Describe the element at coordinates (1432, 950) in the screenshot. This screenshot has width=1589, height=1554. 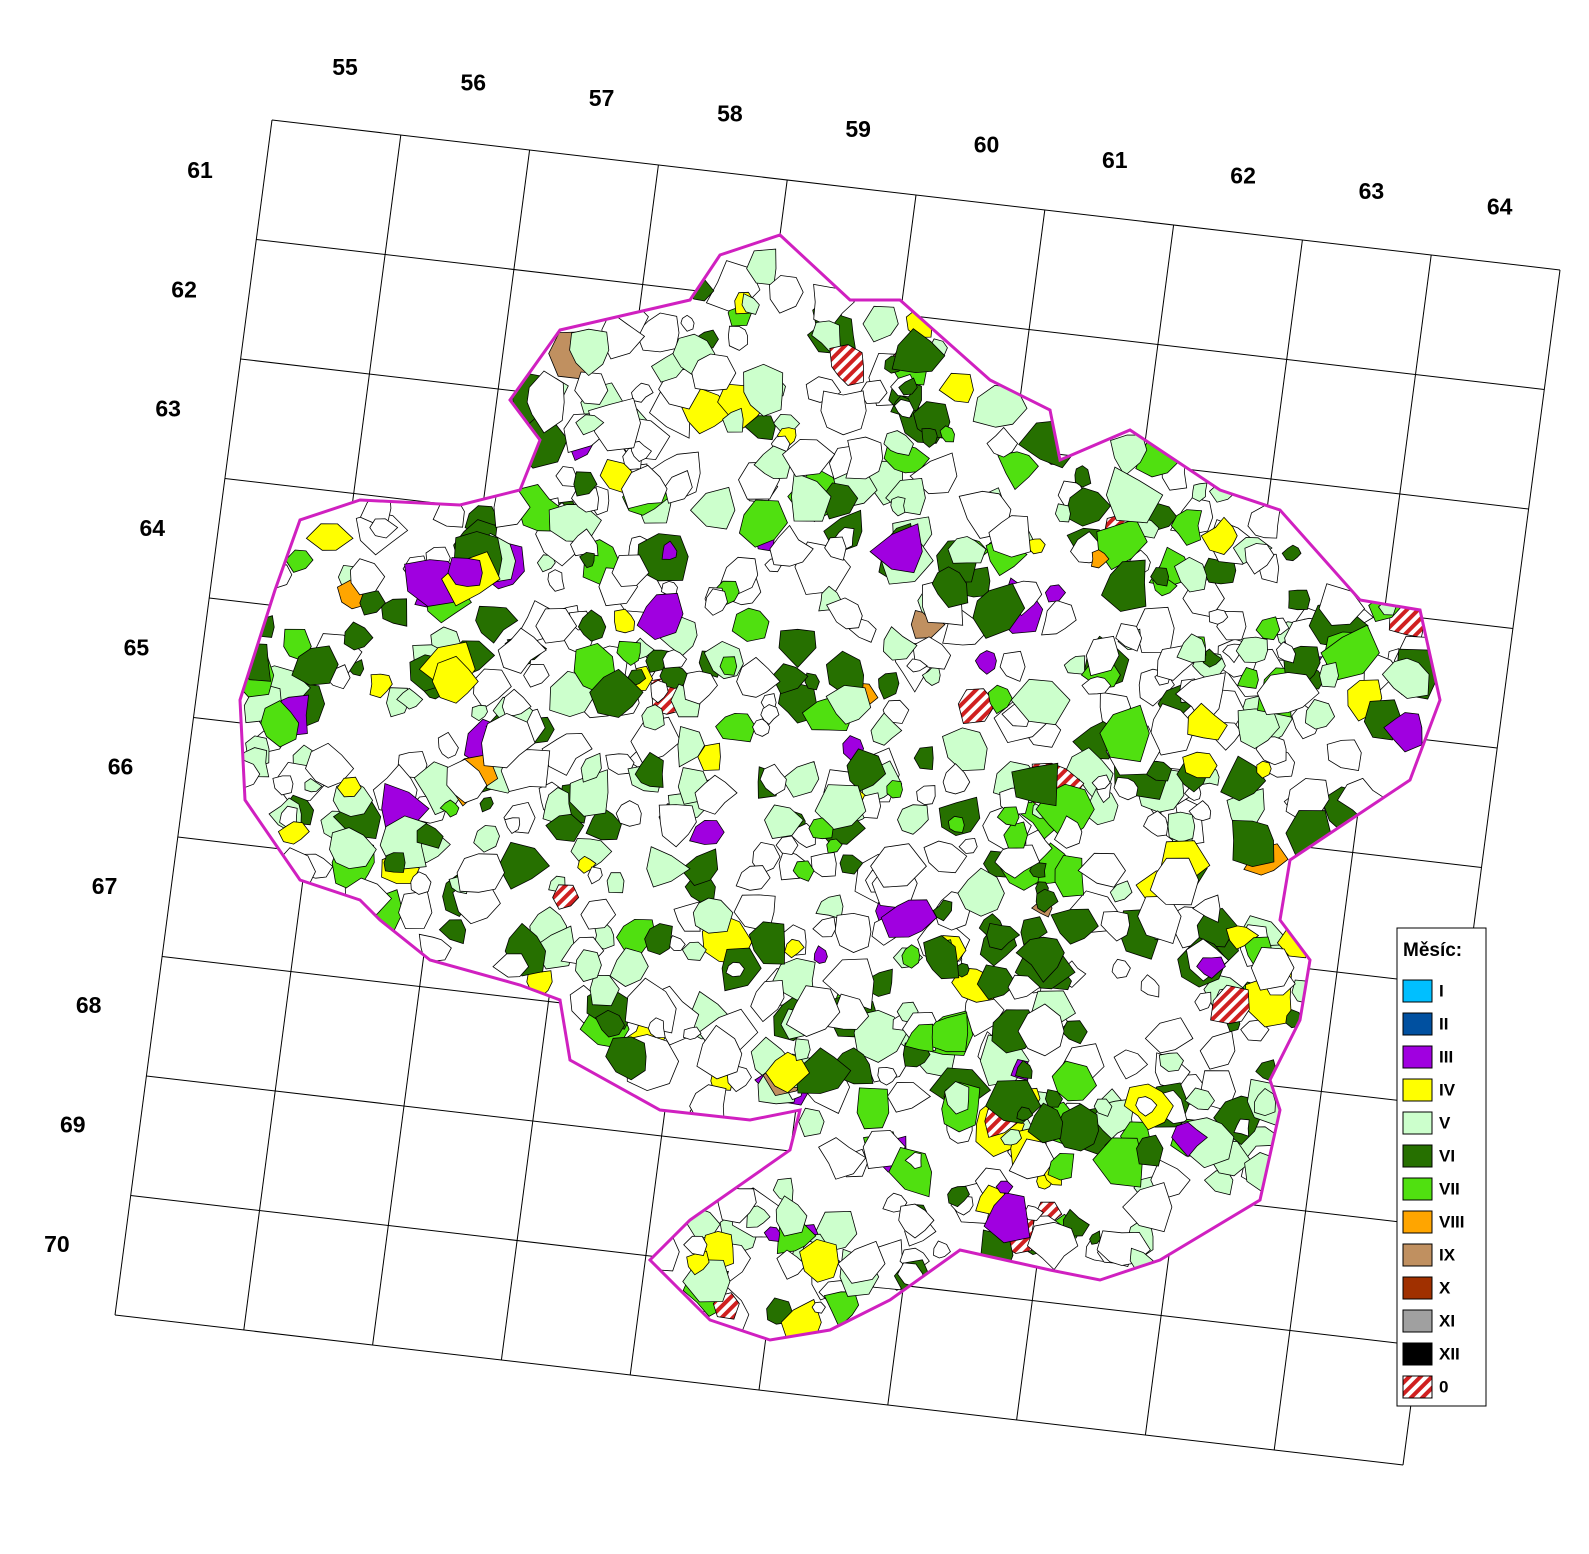
I see `legend-title: Měsíc:` at that location.